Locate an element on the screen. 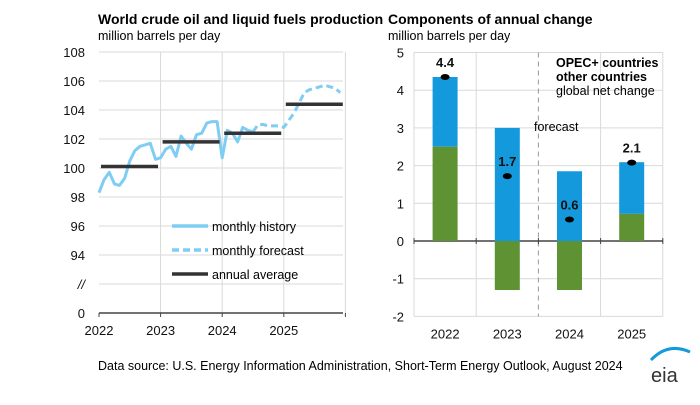 This screenshot has width=700, height=405. y-tick-label: 4 is located at coordinates (400, 90).